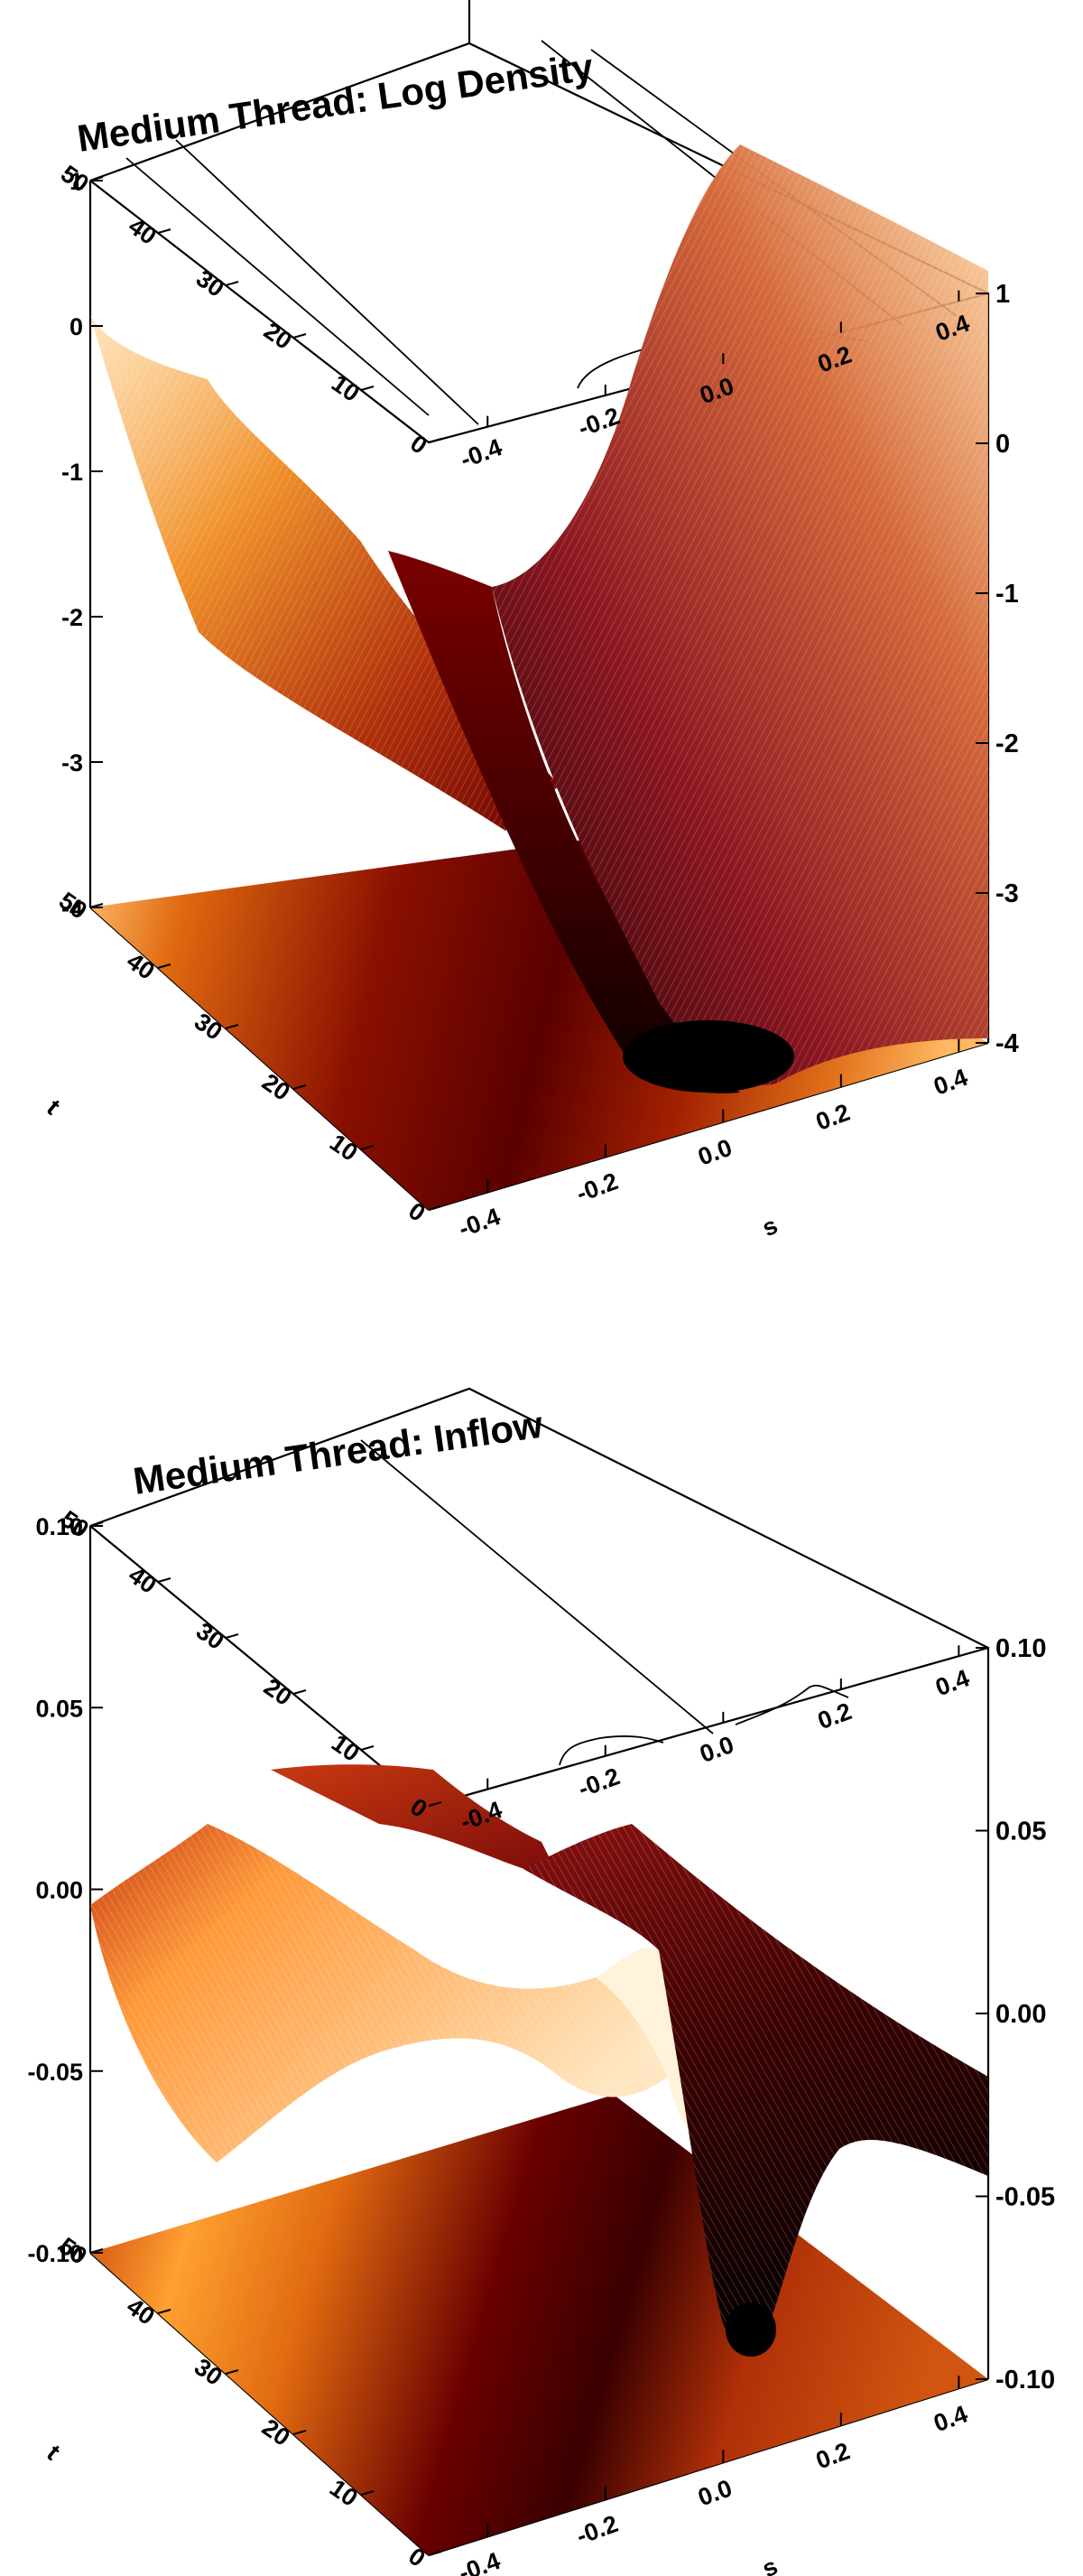 The image size is (1083, 2576). Describe the element at coordinates (751, 2329) in the screenshot. I see `surface-minimum` at that location.